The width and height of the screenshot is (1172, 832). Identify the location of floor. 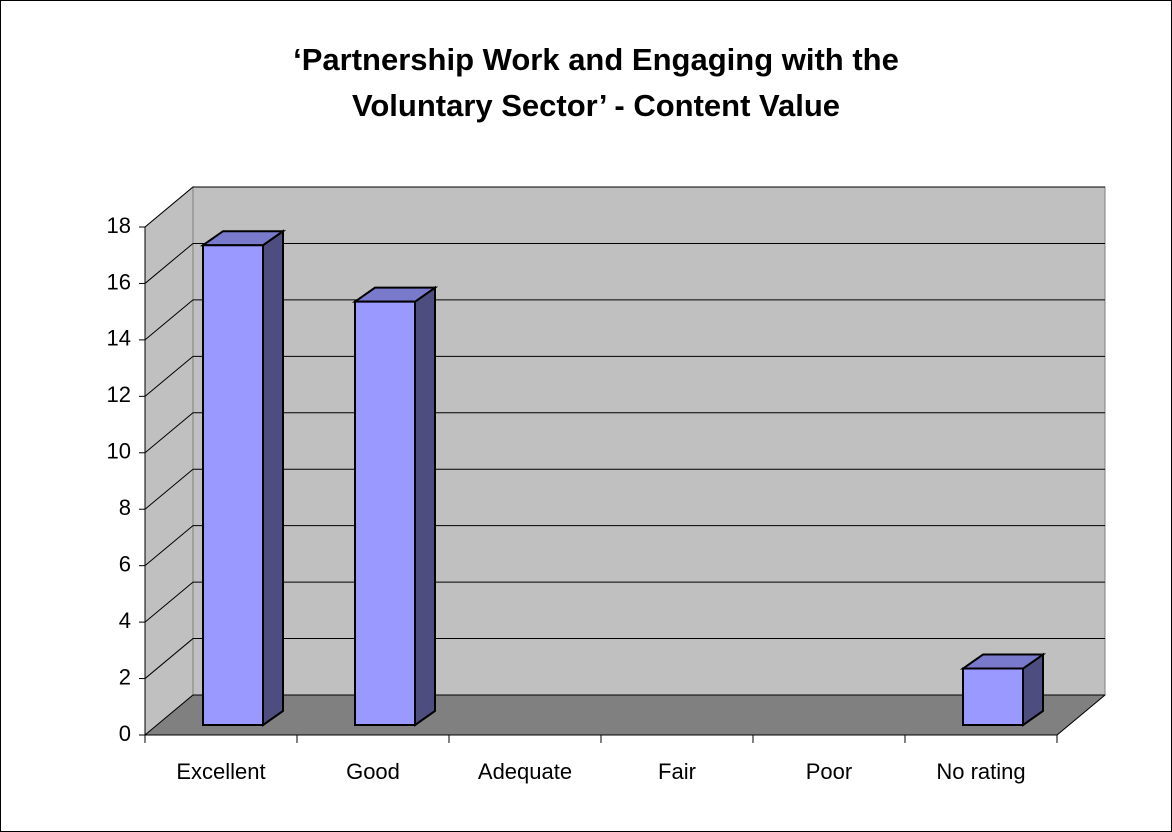
(625, 715).